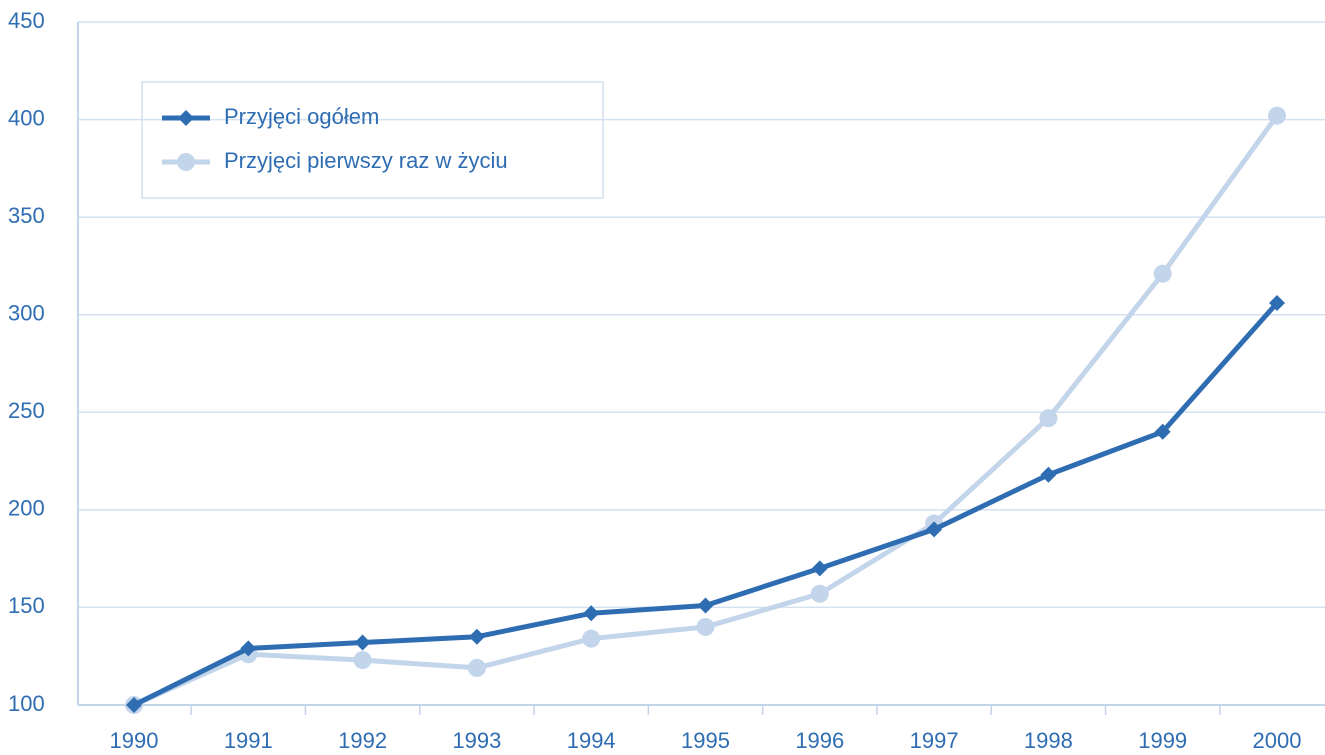  I want to click on x-tick-label: 1990, so click(134, 740).